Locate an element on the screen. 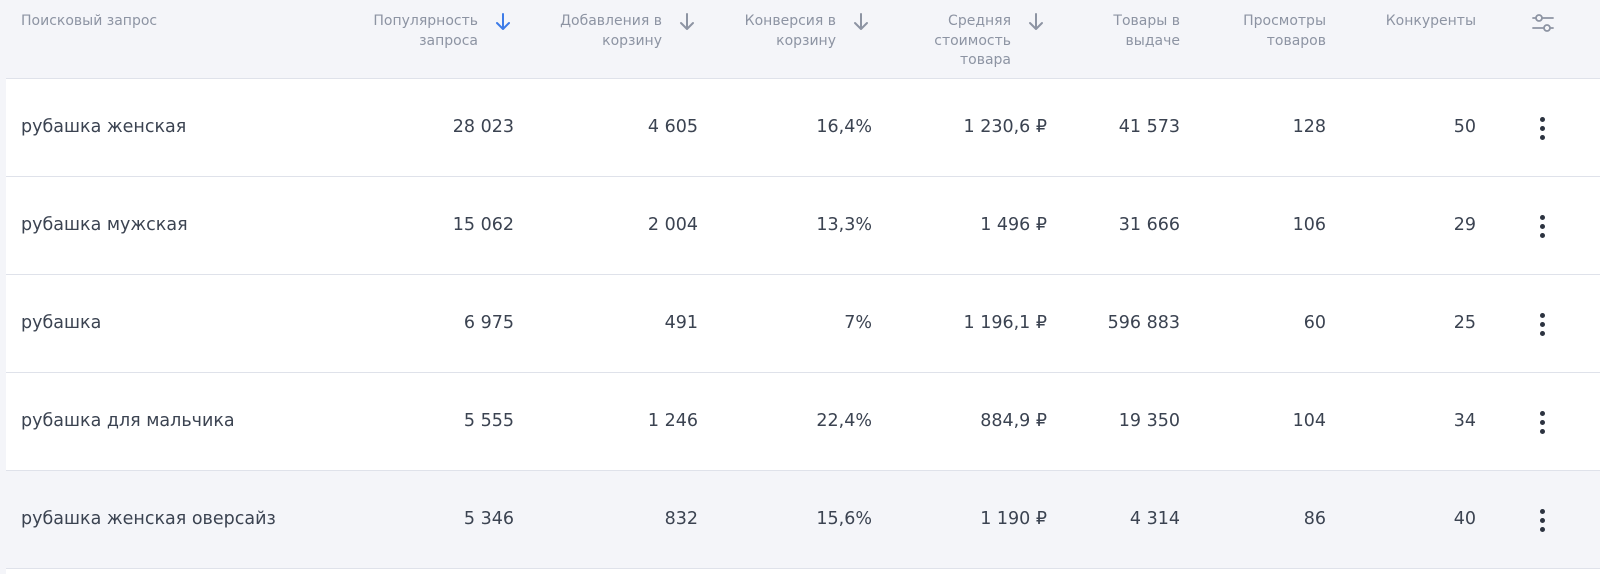 This screenshot has height=574, width=1600. sort-arrow-down-icon-cart-adds is located at coordinates (687, 22).